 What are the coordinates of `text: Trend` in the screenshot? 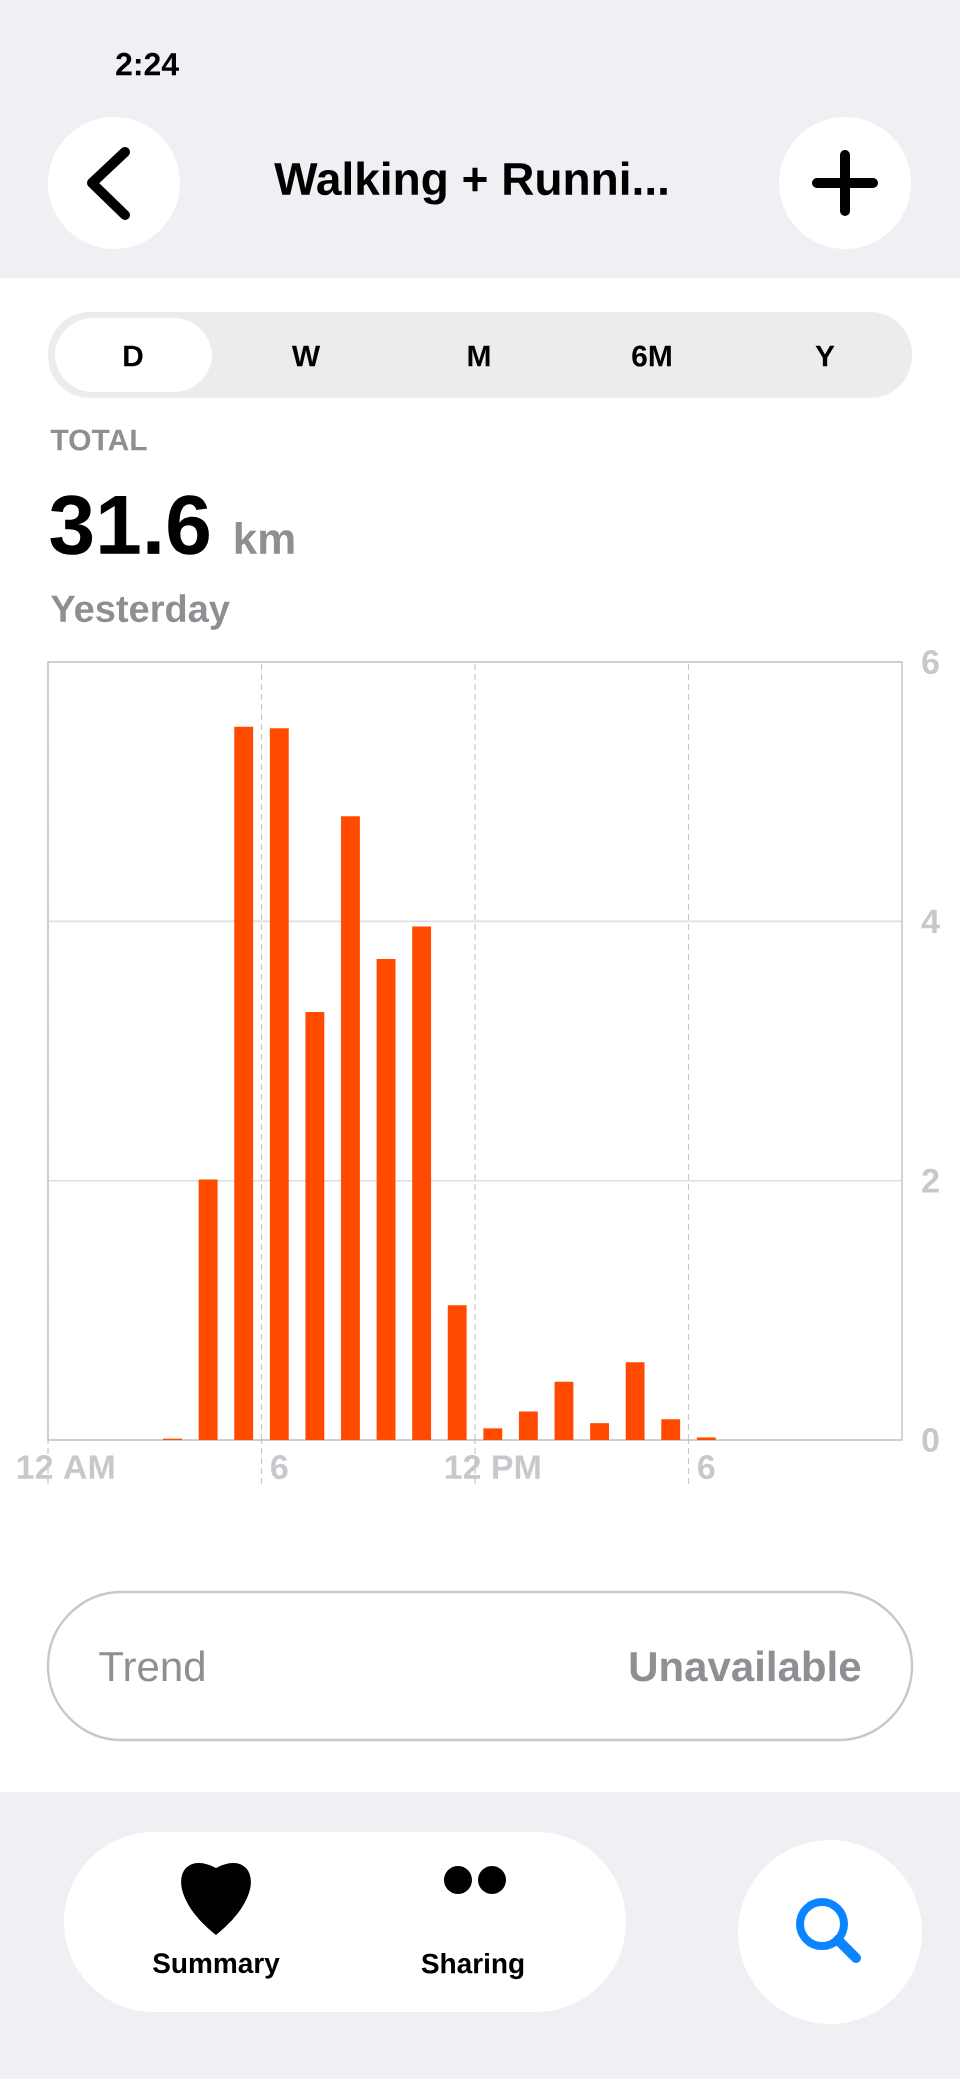 It's located at (151, 1666).